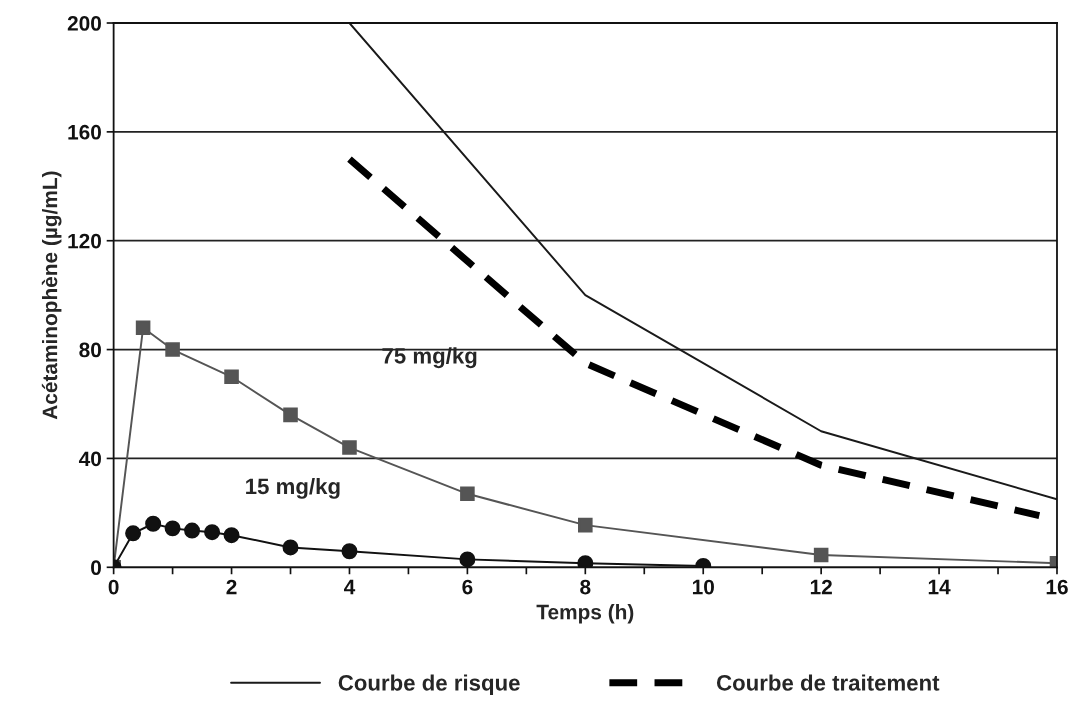 The width and height of the screenshot is (1072, 719). I want to click on x-tick-label: 8, so click(585, 587).